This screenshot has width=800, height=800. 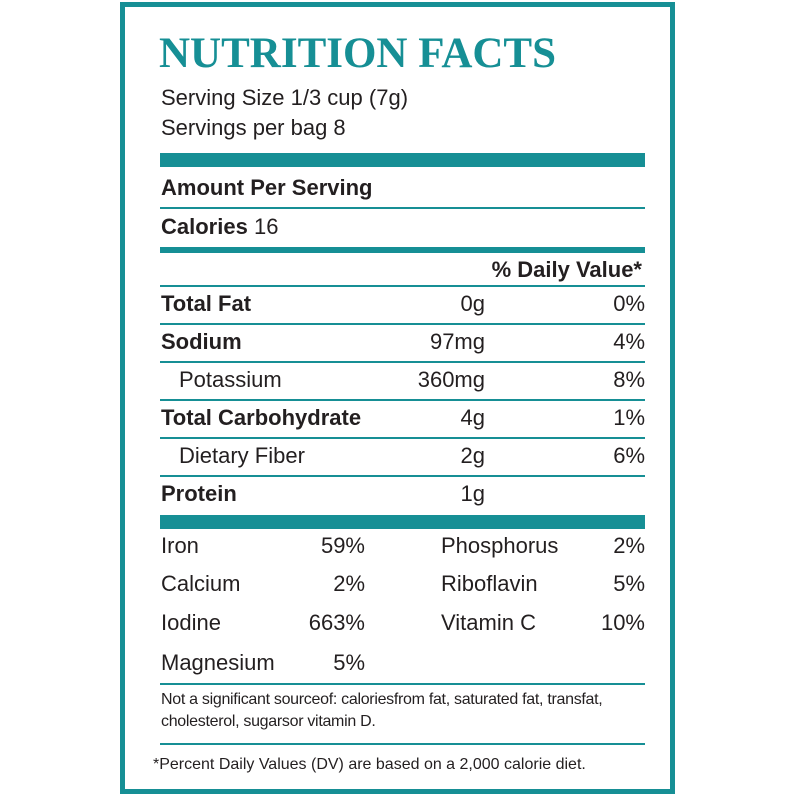 I want to click on nutrient-name: Dietary Fiber, so click(x=242, y=455).